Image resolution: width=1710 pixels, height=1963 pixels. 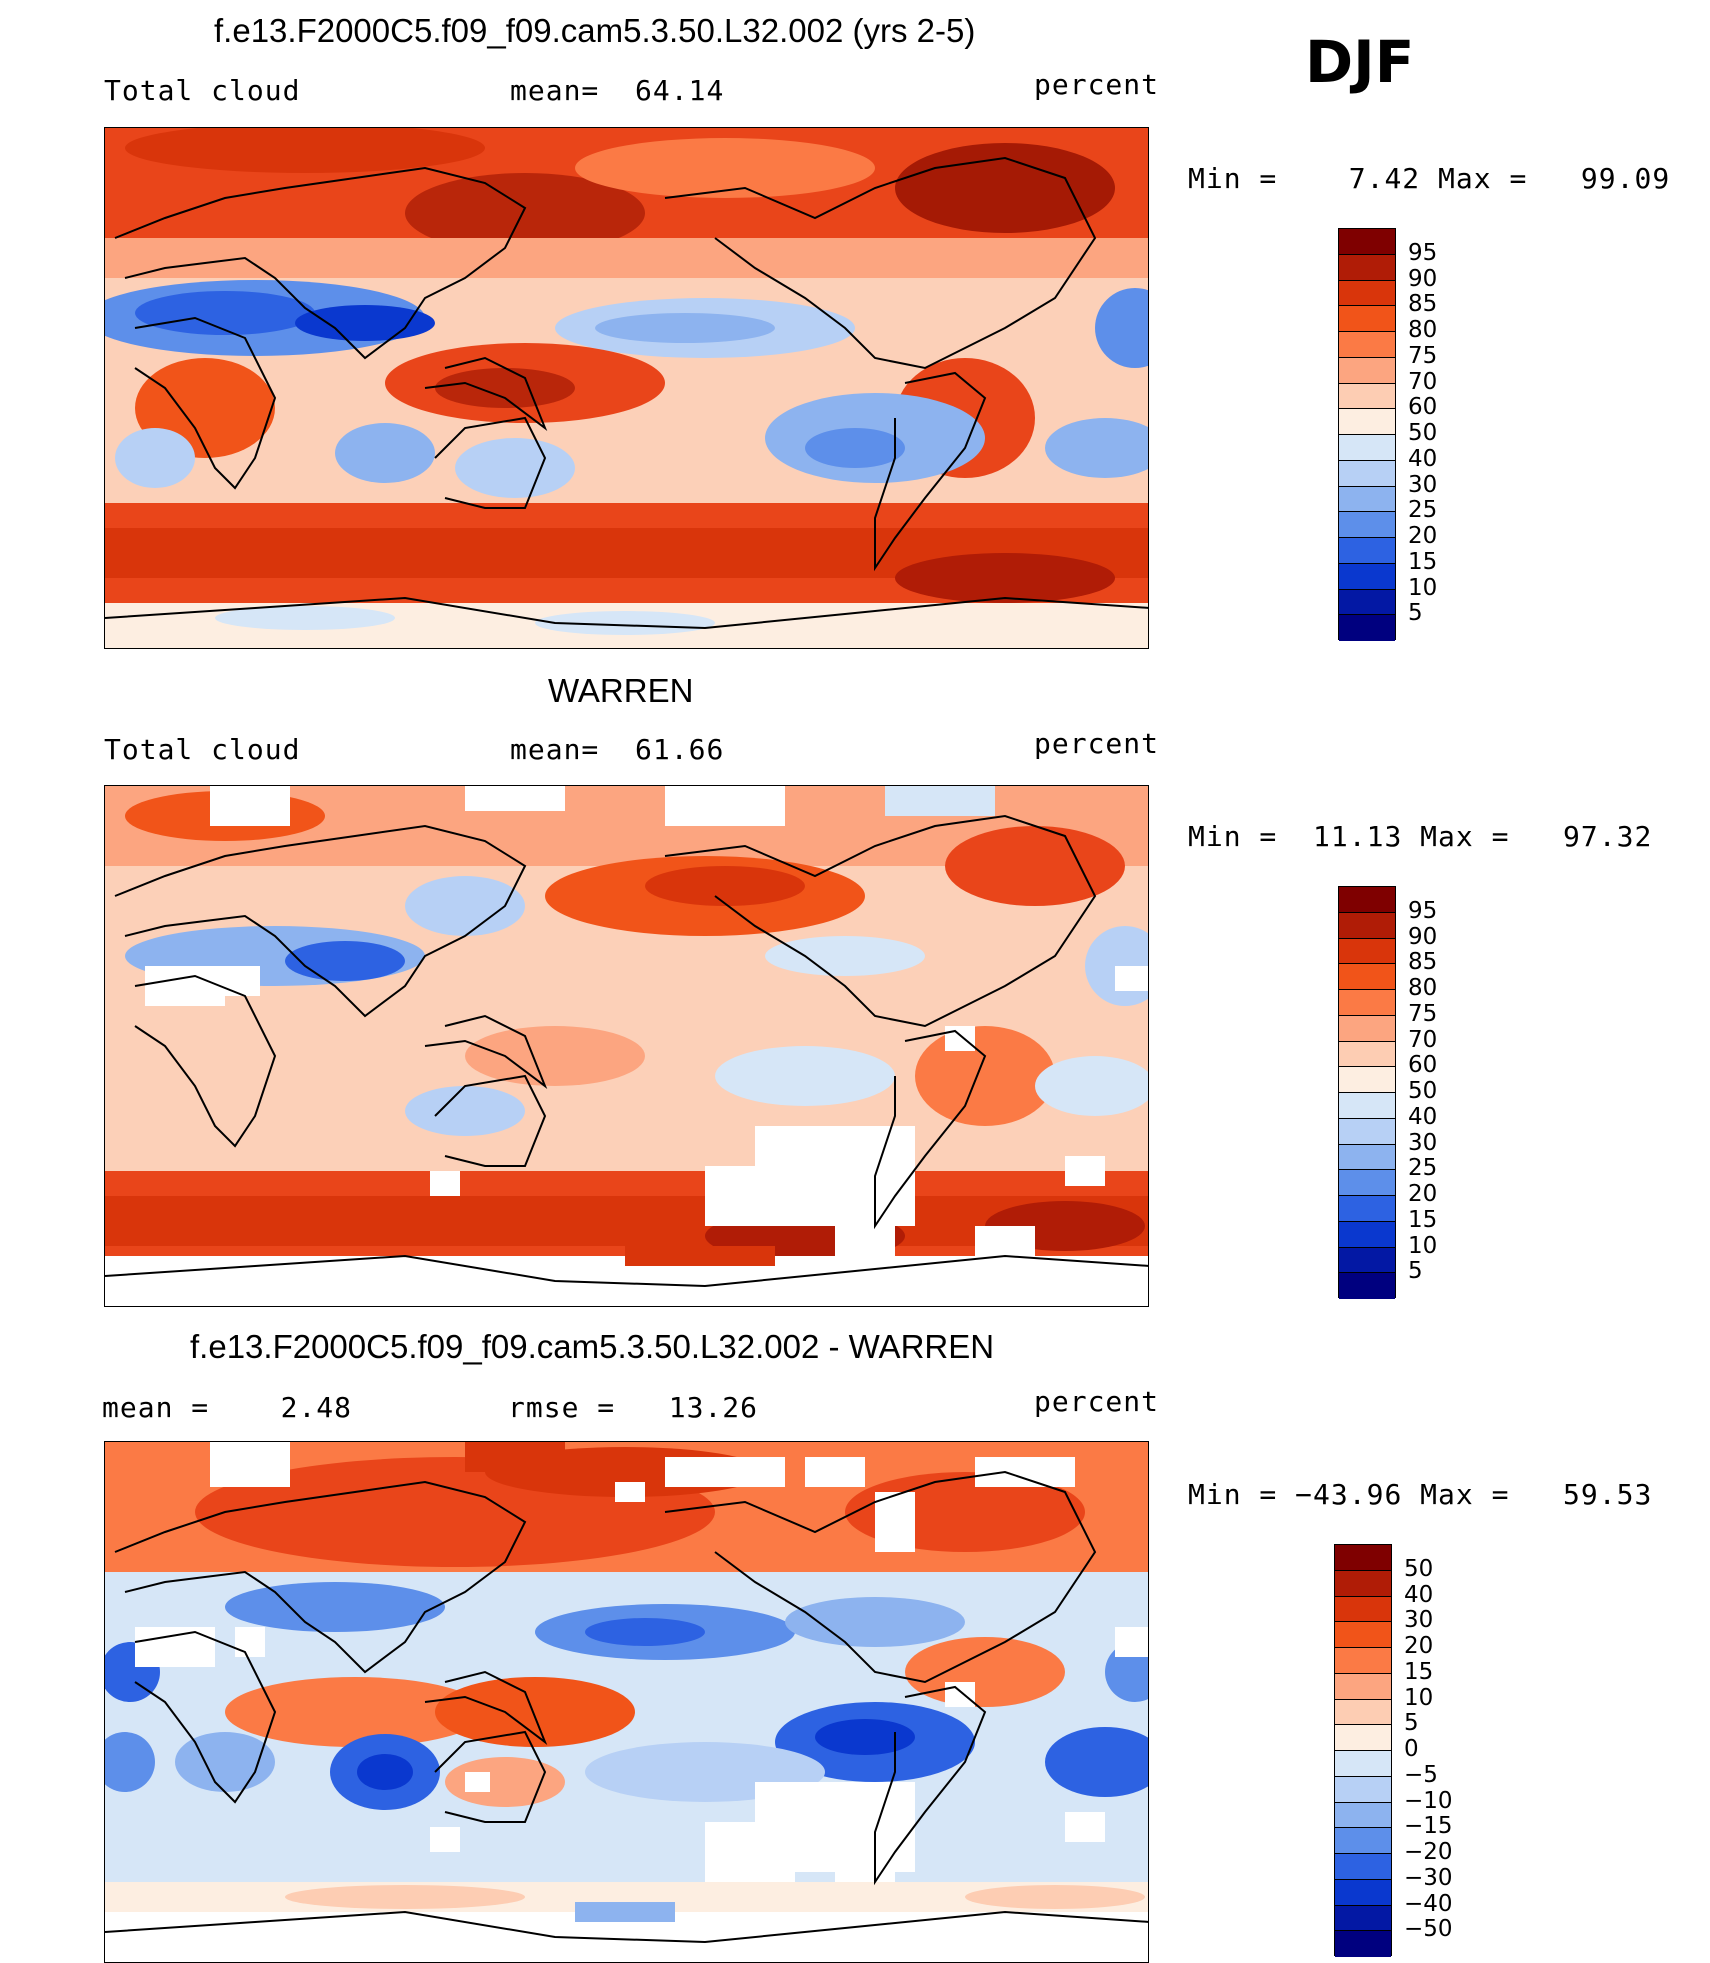 What do you see at coordinates (202, 749) in the screenshot?
I see `panel2-field-label: Total cloud` at bounding box center [202, 749].